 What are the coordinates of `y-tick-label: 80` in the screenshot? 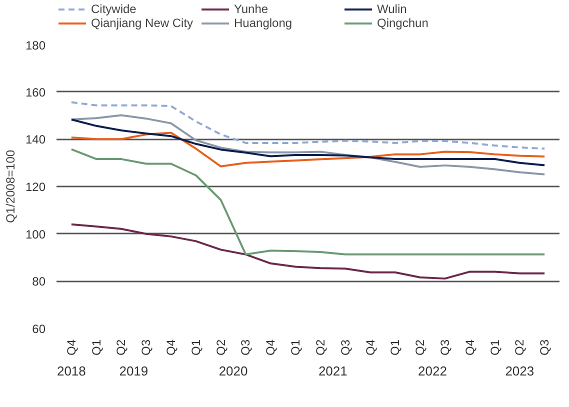 It's located at (39, 281).